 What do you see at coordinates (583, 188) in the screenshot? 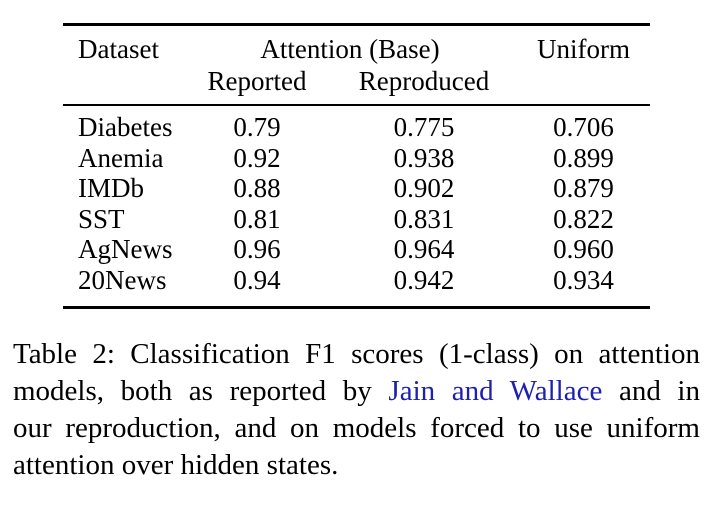
I see `cell-uniform: 0.879` at bounding box center [583, 188].